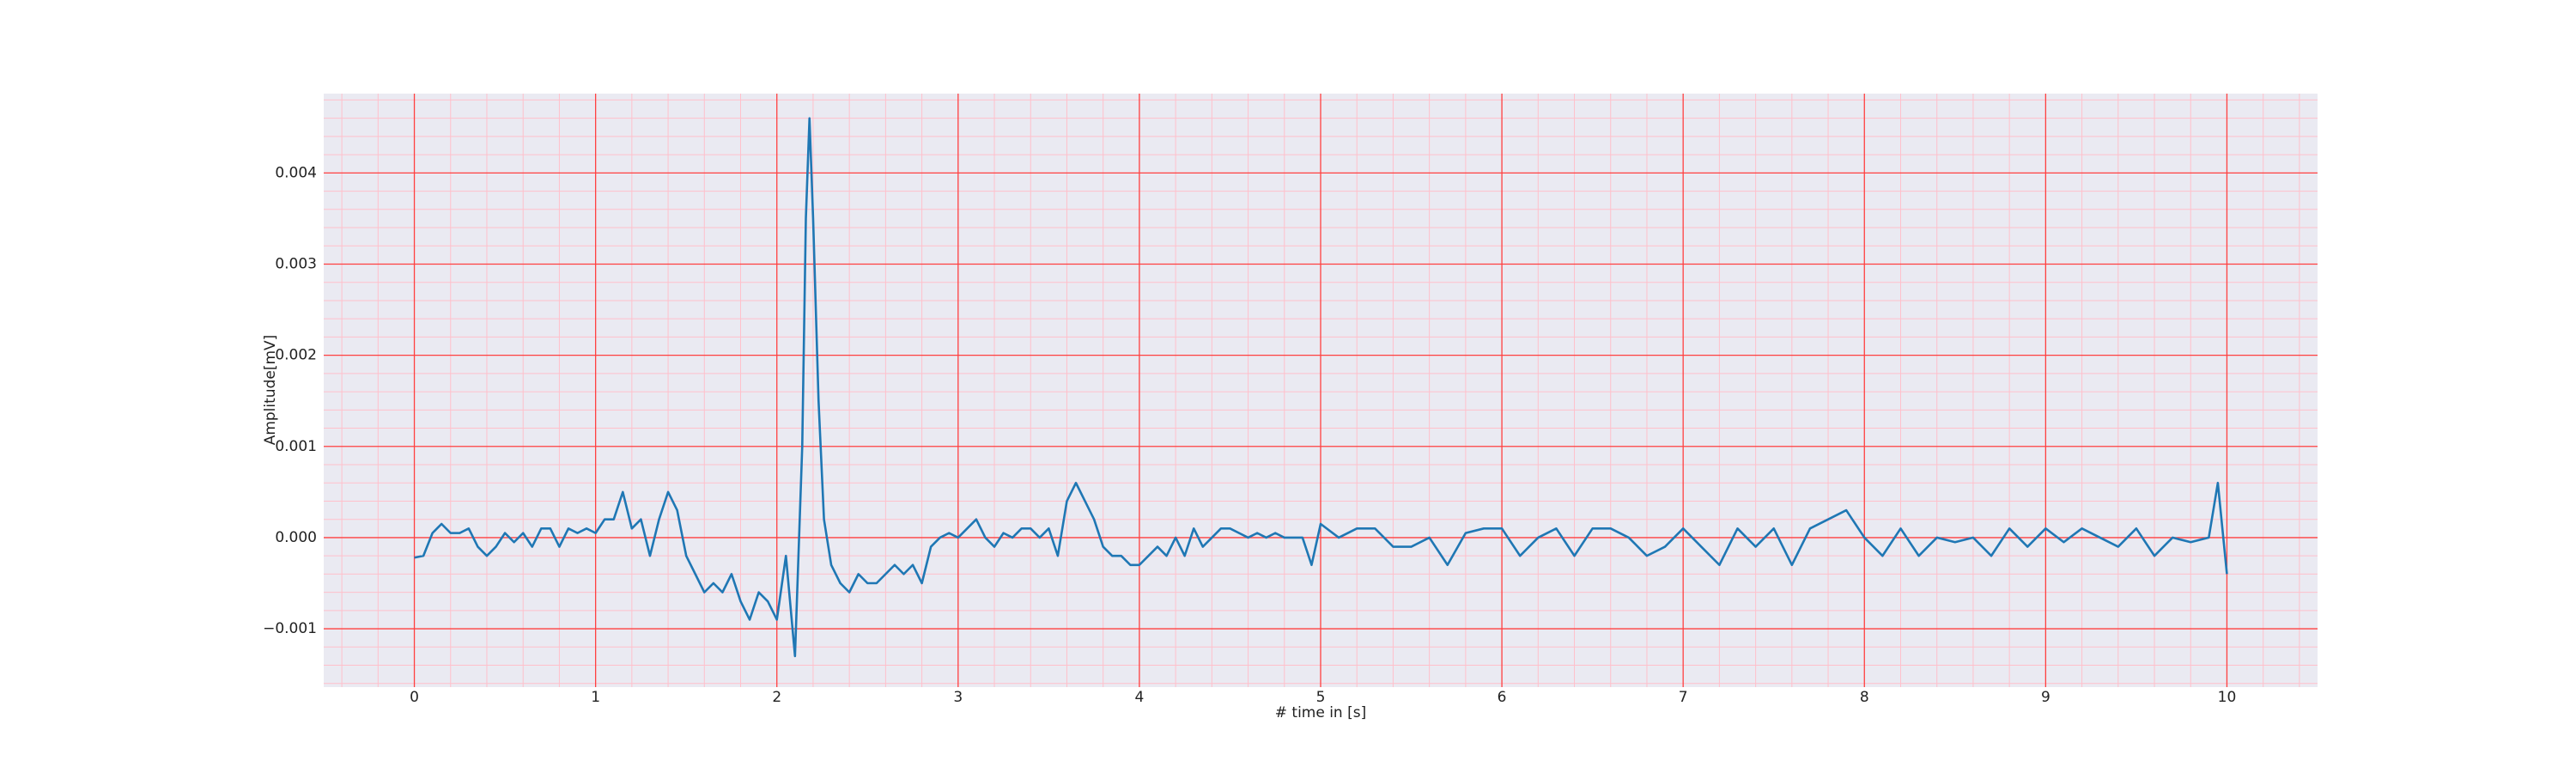 Image resolution: width=2576 pixels, height=773 pixels. I want to click on x-tick-label: 10, so click(2228, 697).